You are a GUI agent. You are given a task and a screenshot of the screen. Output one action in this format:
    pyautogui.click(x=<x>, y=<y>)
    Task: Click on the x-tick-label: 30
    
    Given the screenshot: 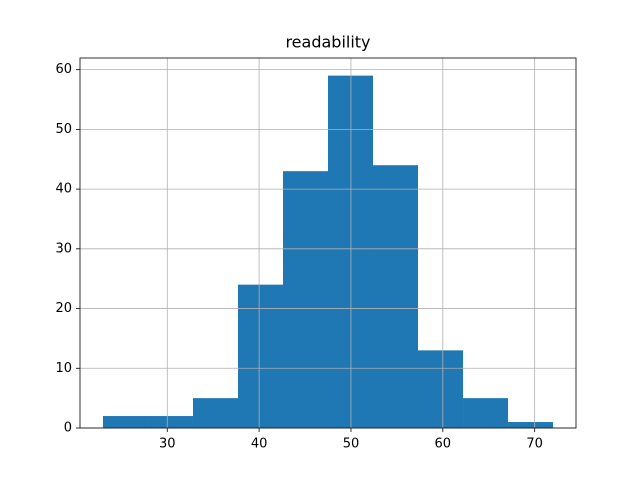 What is the action you would take?
    pyautogui.click(x=167, y=444)
    